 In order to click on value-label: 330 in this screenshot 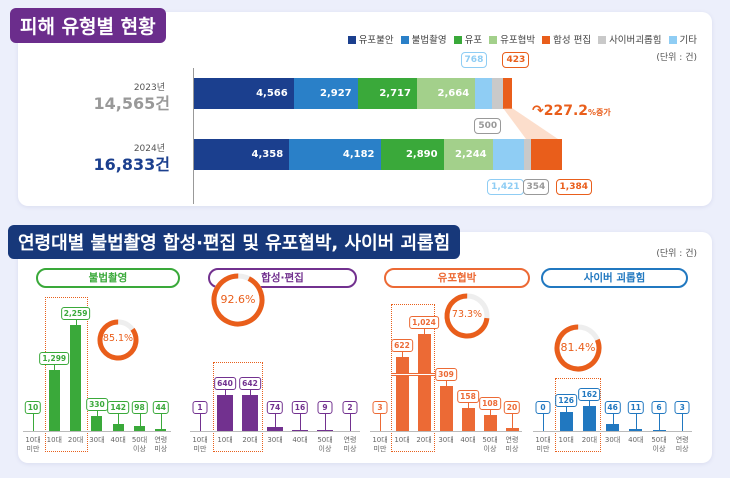, I will do `click(97, 404)`.